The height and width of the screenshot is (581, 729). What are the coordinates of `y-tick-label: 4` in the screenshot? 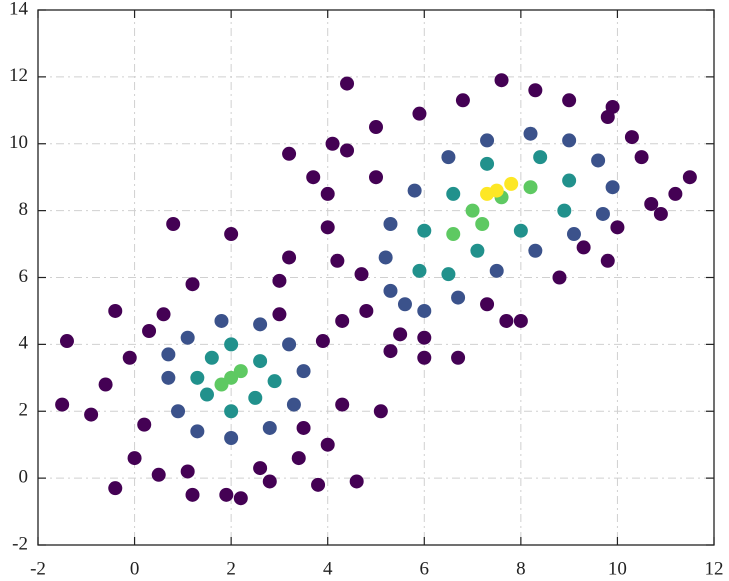 It's located at (24, 343).